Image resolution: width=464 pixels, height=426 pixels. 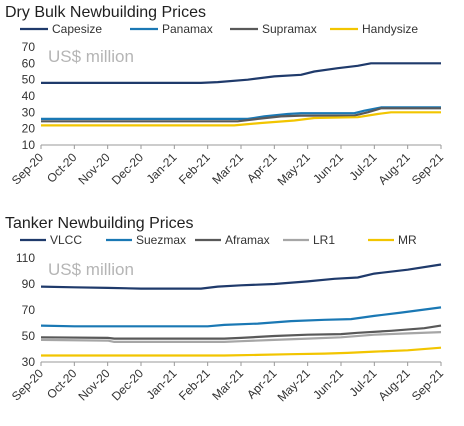 I want to click on legend-label: LR1, so click(x=324, y=240).